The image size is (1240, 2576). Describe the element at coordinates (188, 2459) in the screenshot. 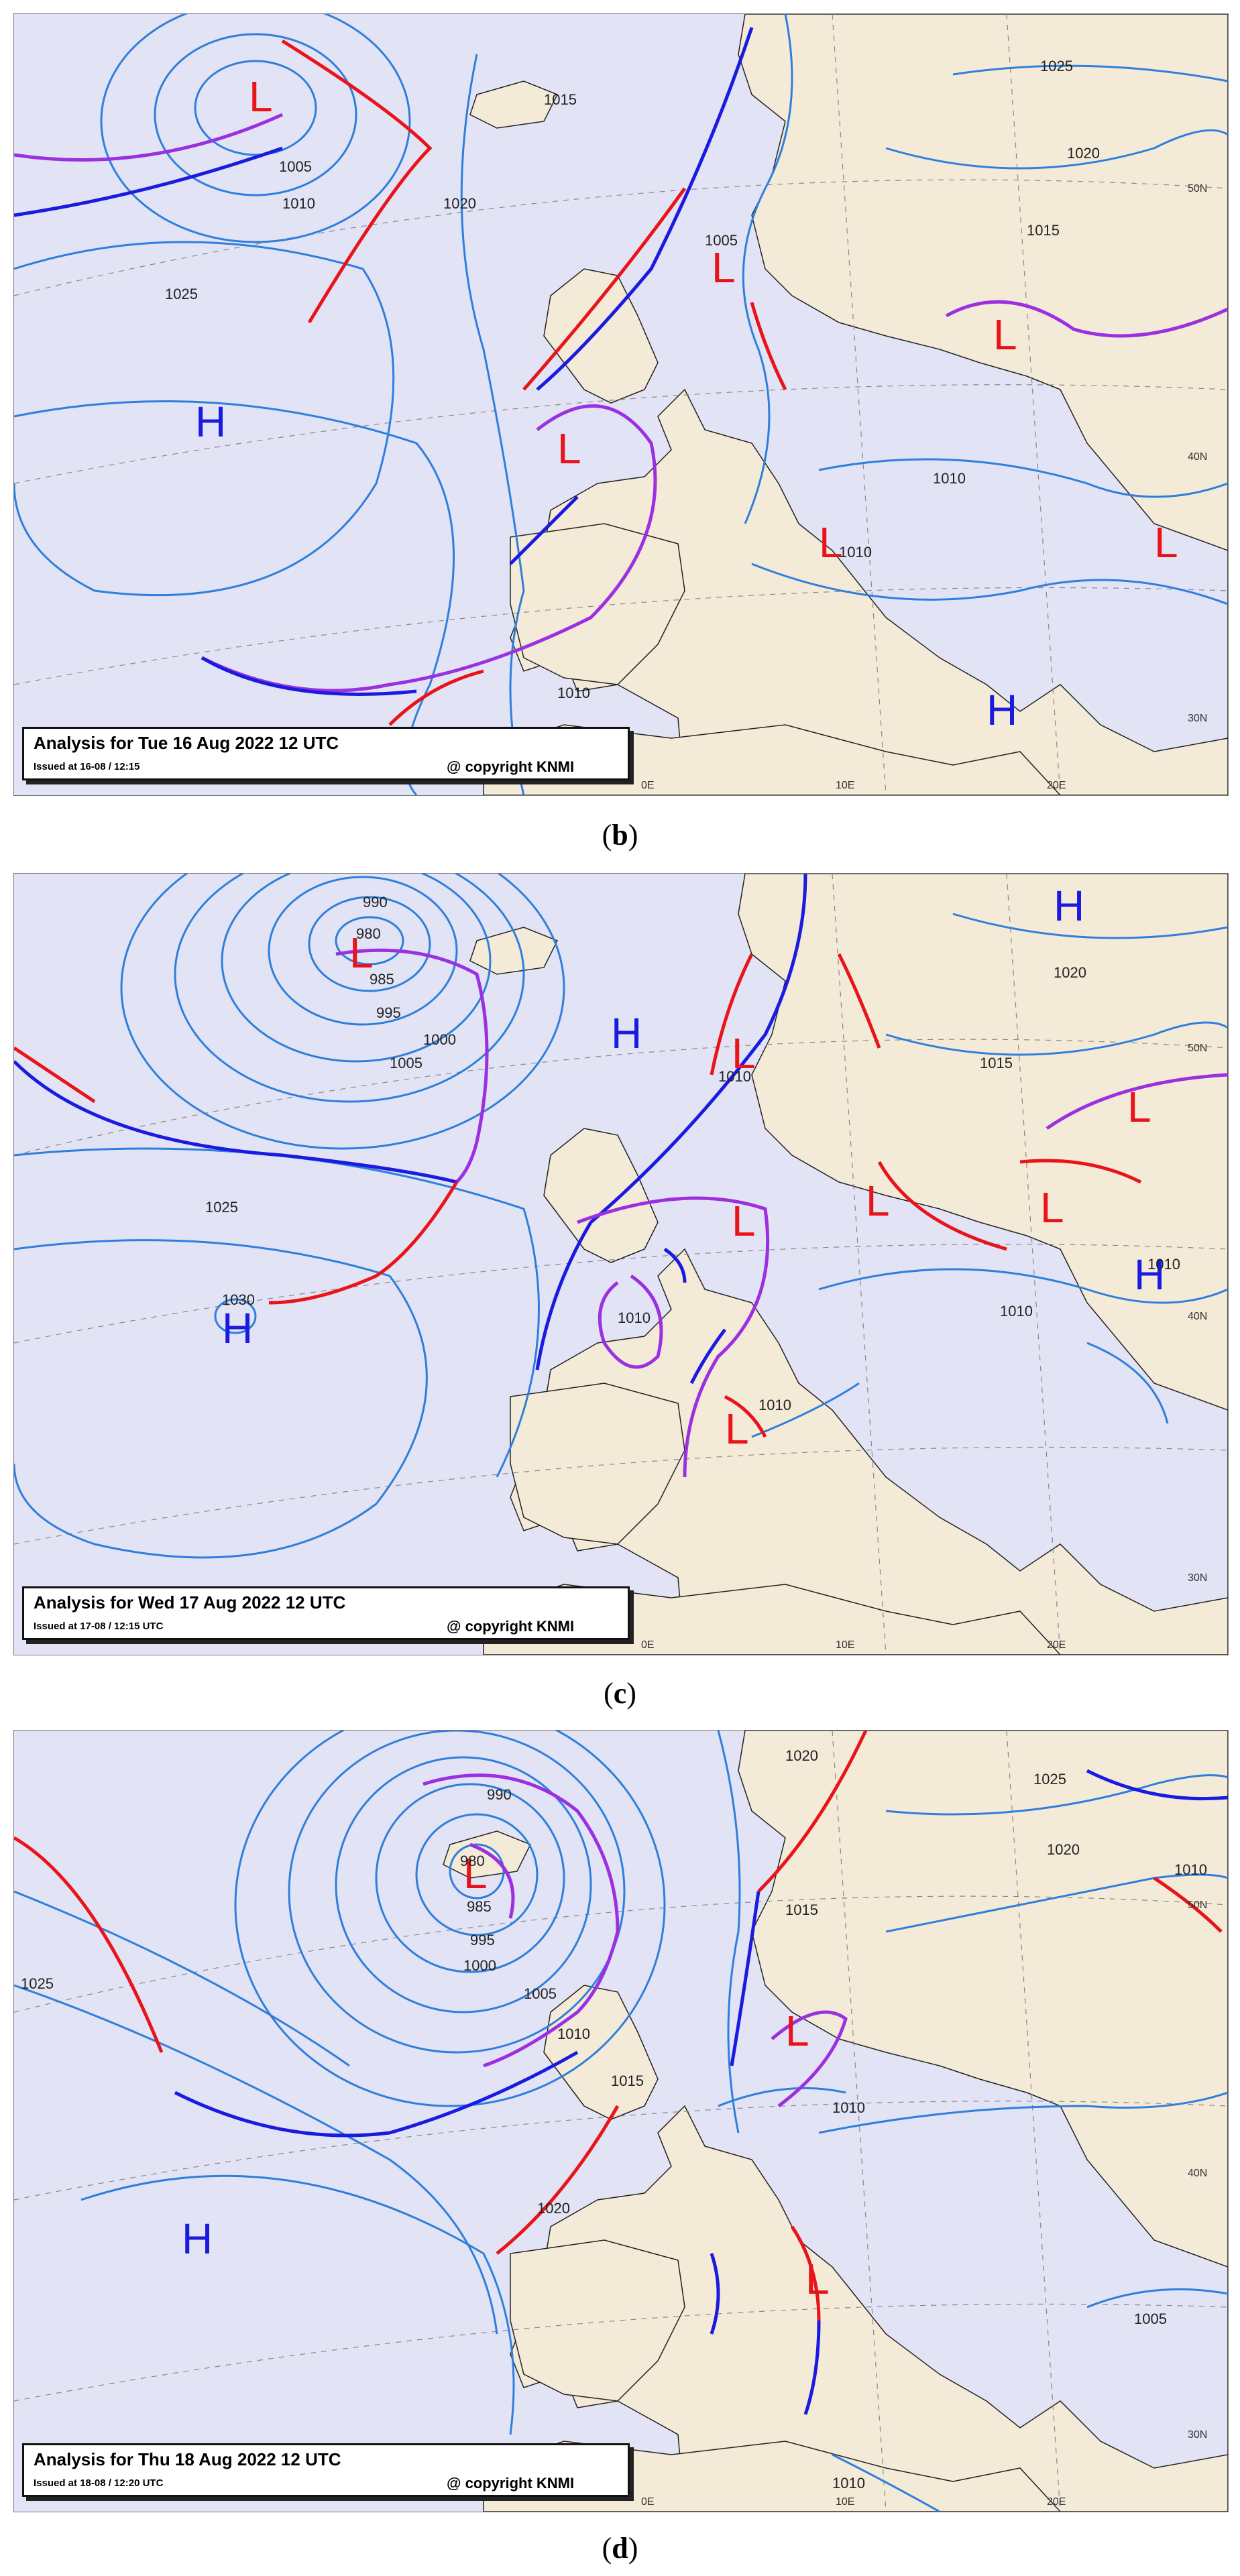

I see `analysis-title: Analysis for Thu 18 Aug 2022 12 UTC` at that location.